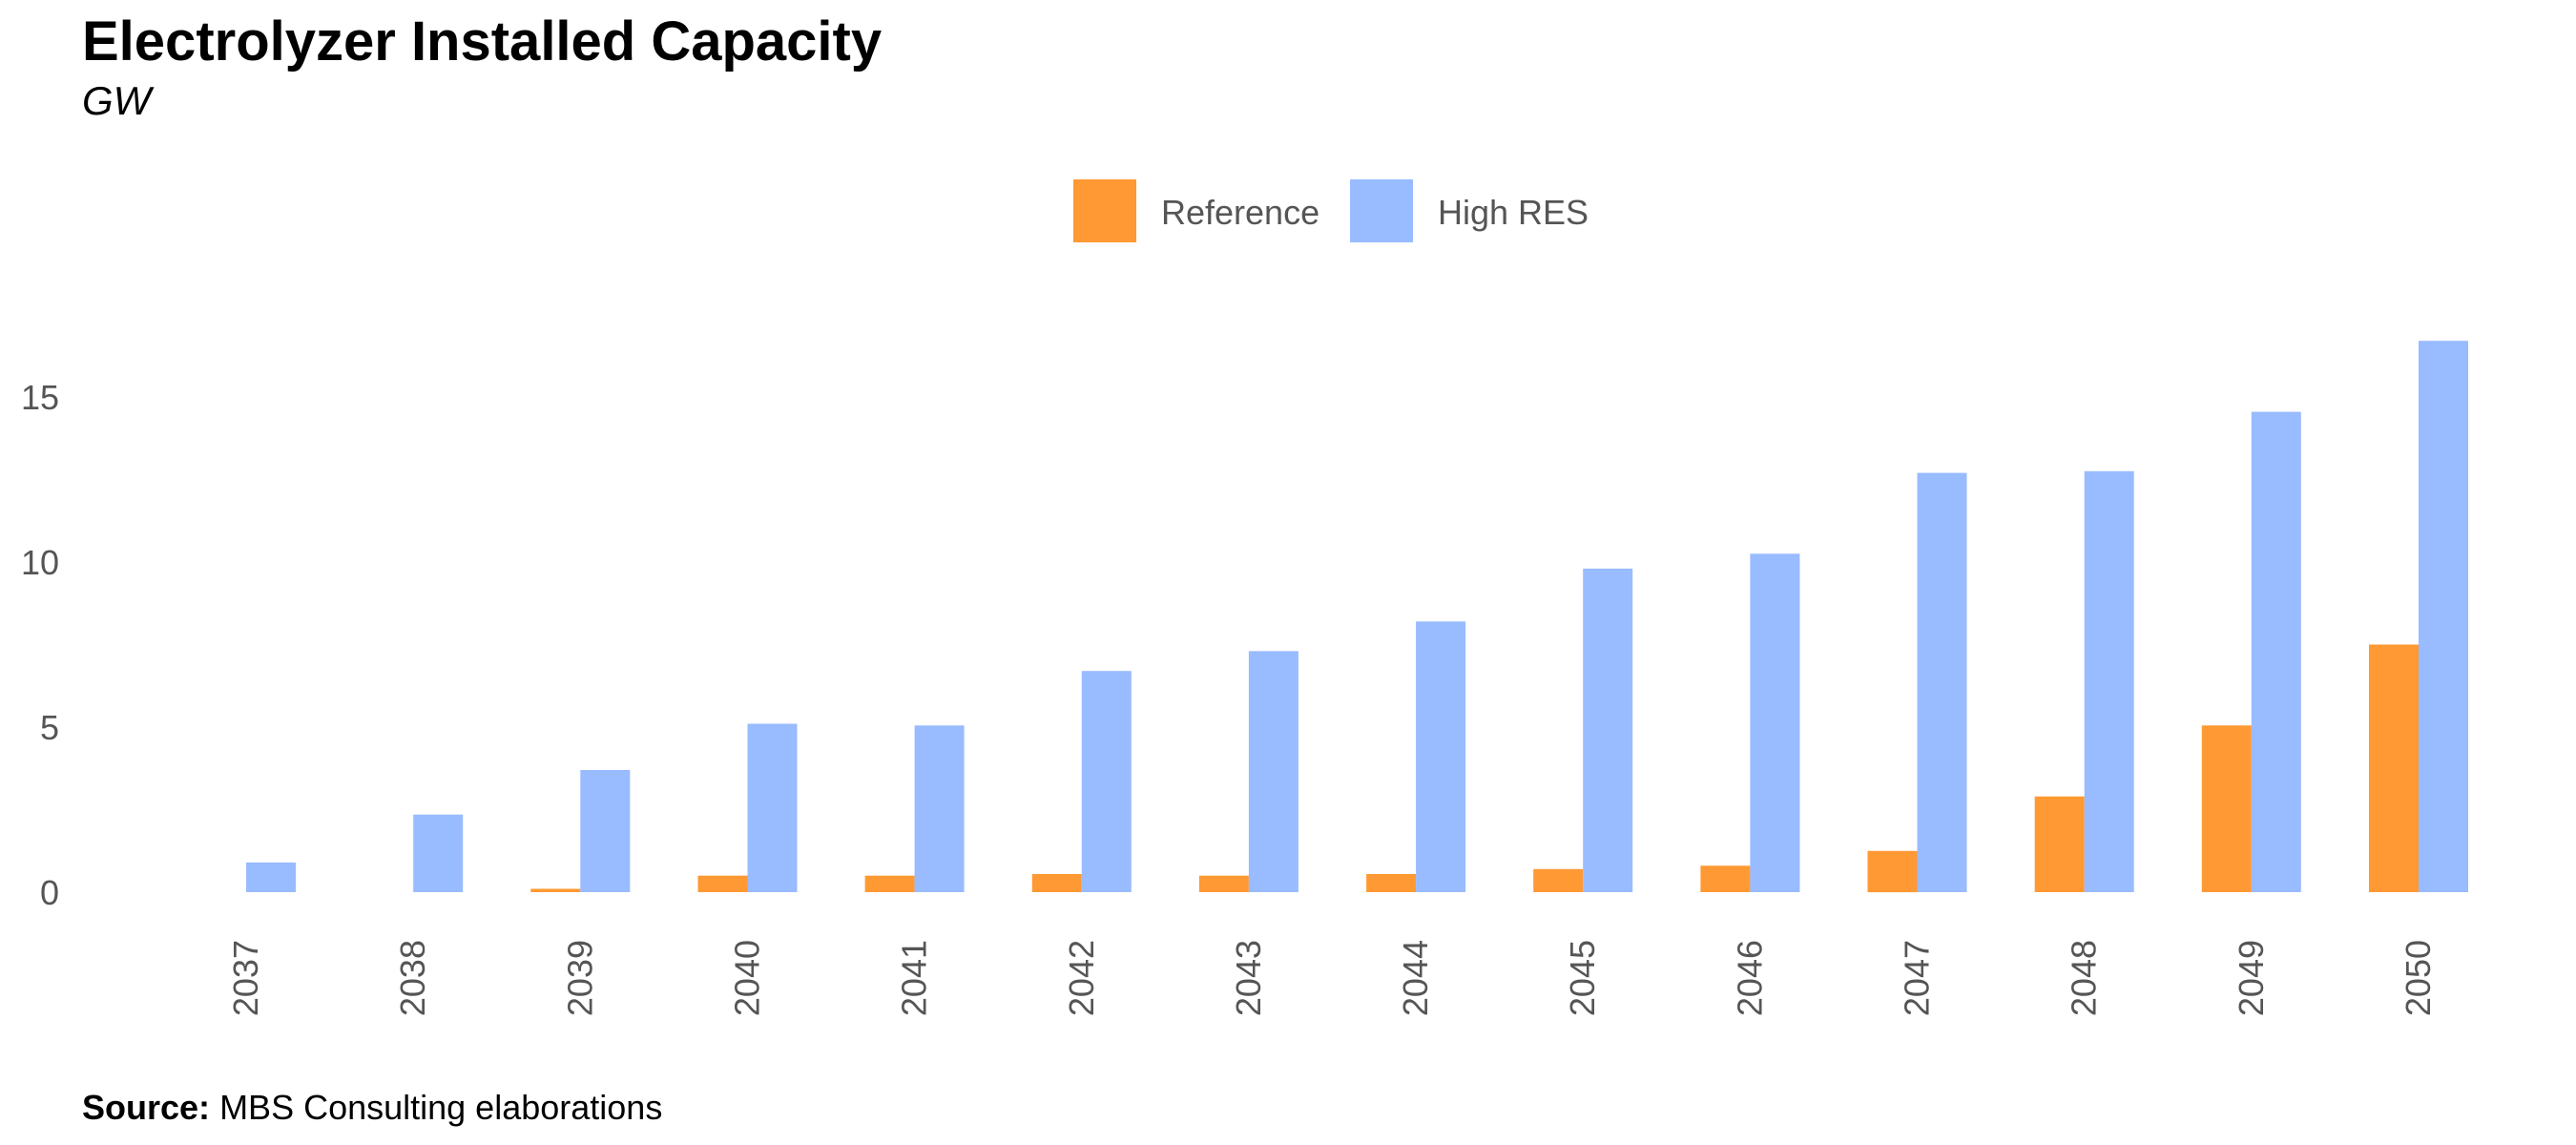 The height and width of the screenshot is (1145, 2576). Describe the element at coordinates (2443, 616) in the screenshot. I see `bar-high-res-2050` at that location.